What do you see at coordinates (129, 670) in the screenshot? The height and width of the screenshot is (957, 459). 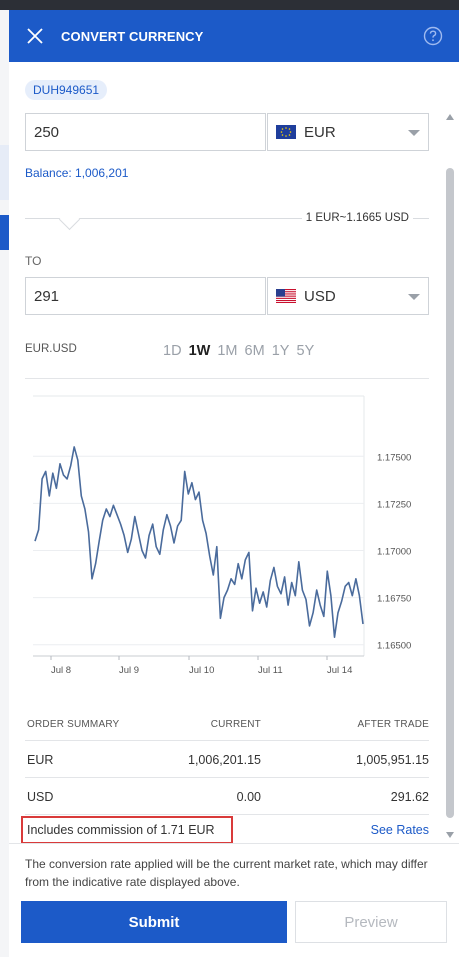 I see `x-tick-label: Jul 9` at bounding box center [129, 670].